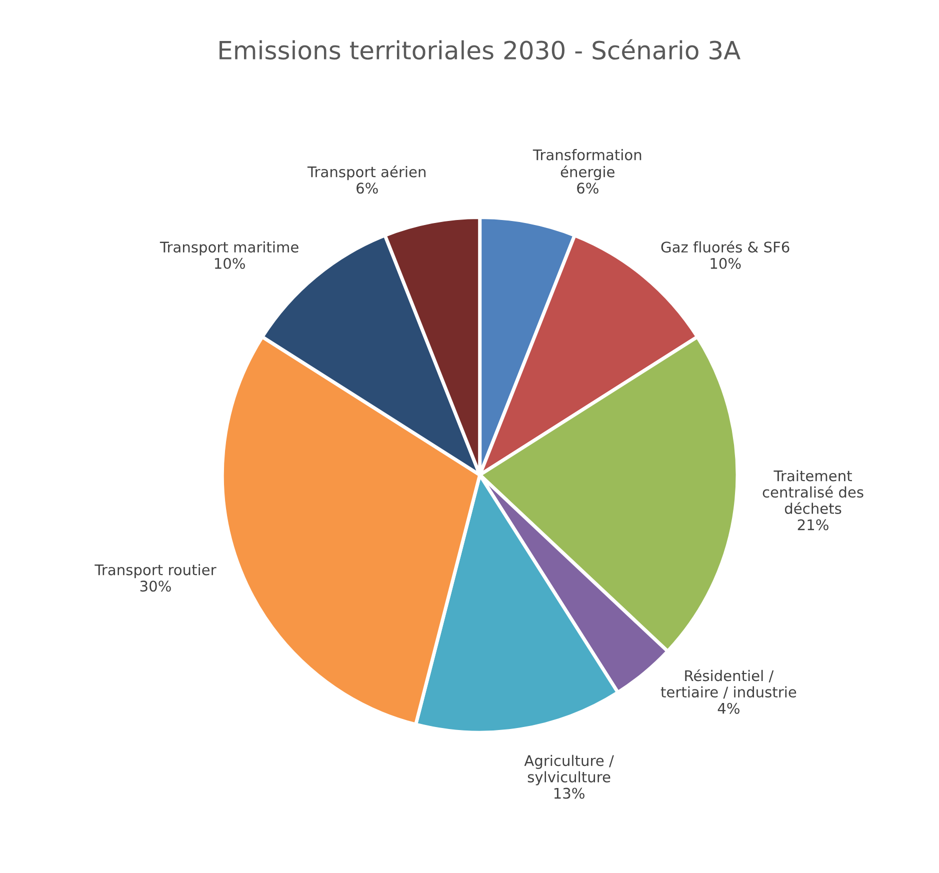 This screenshot has height=873, width=939. What do you see at coordinates (587, 164) in the screenshot?
I see `slice-label: Transformation énergie` at bounding box center [587, 164].